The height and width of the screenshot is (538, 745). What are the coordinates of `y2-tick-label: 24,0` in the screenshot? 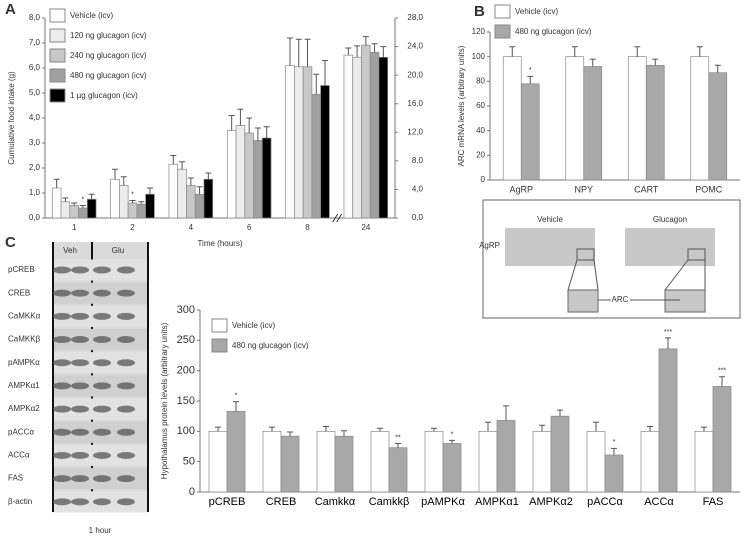 It's located at (415, 46).